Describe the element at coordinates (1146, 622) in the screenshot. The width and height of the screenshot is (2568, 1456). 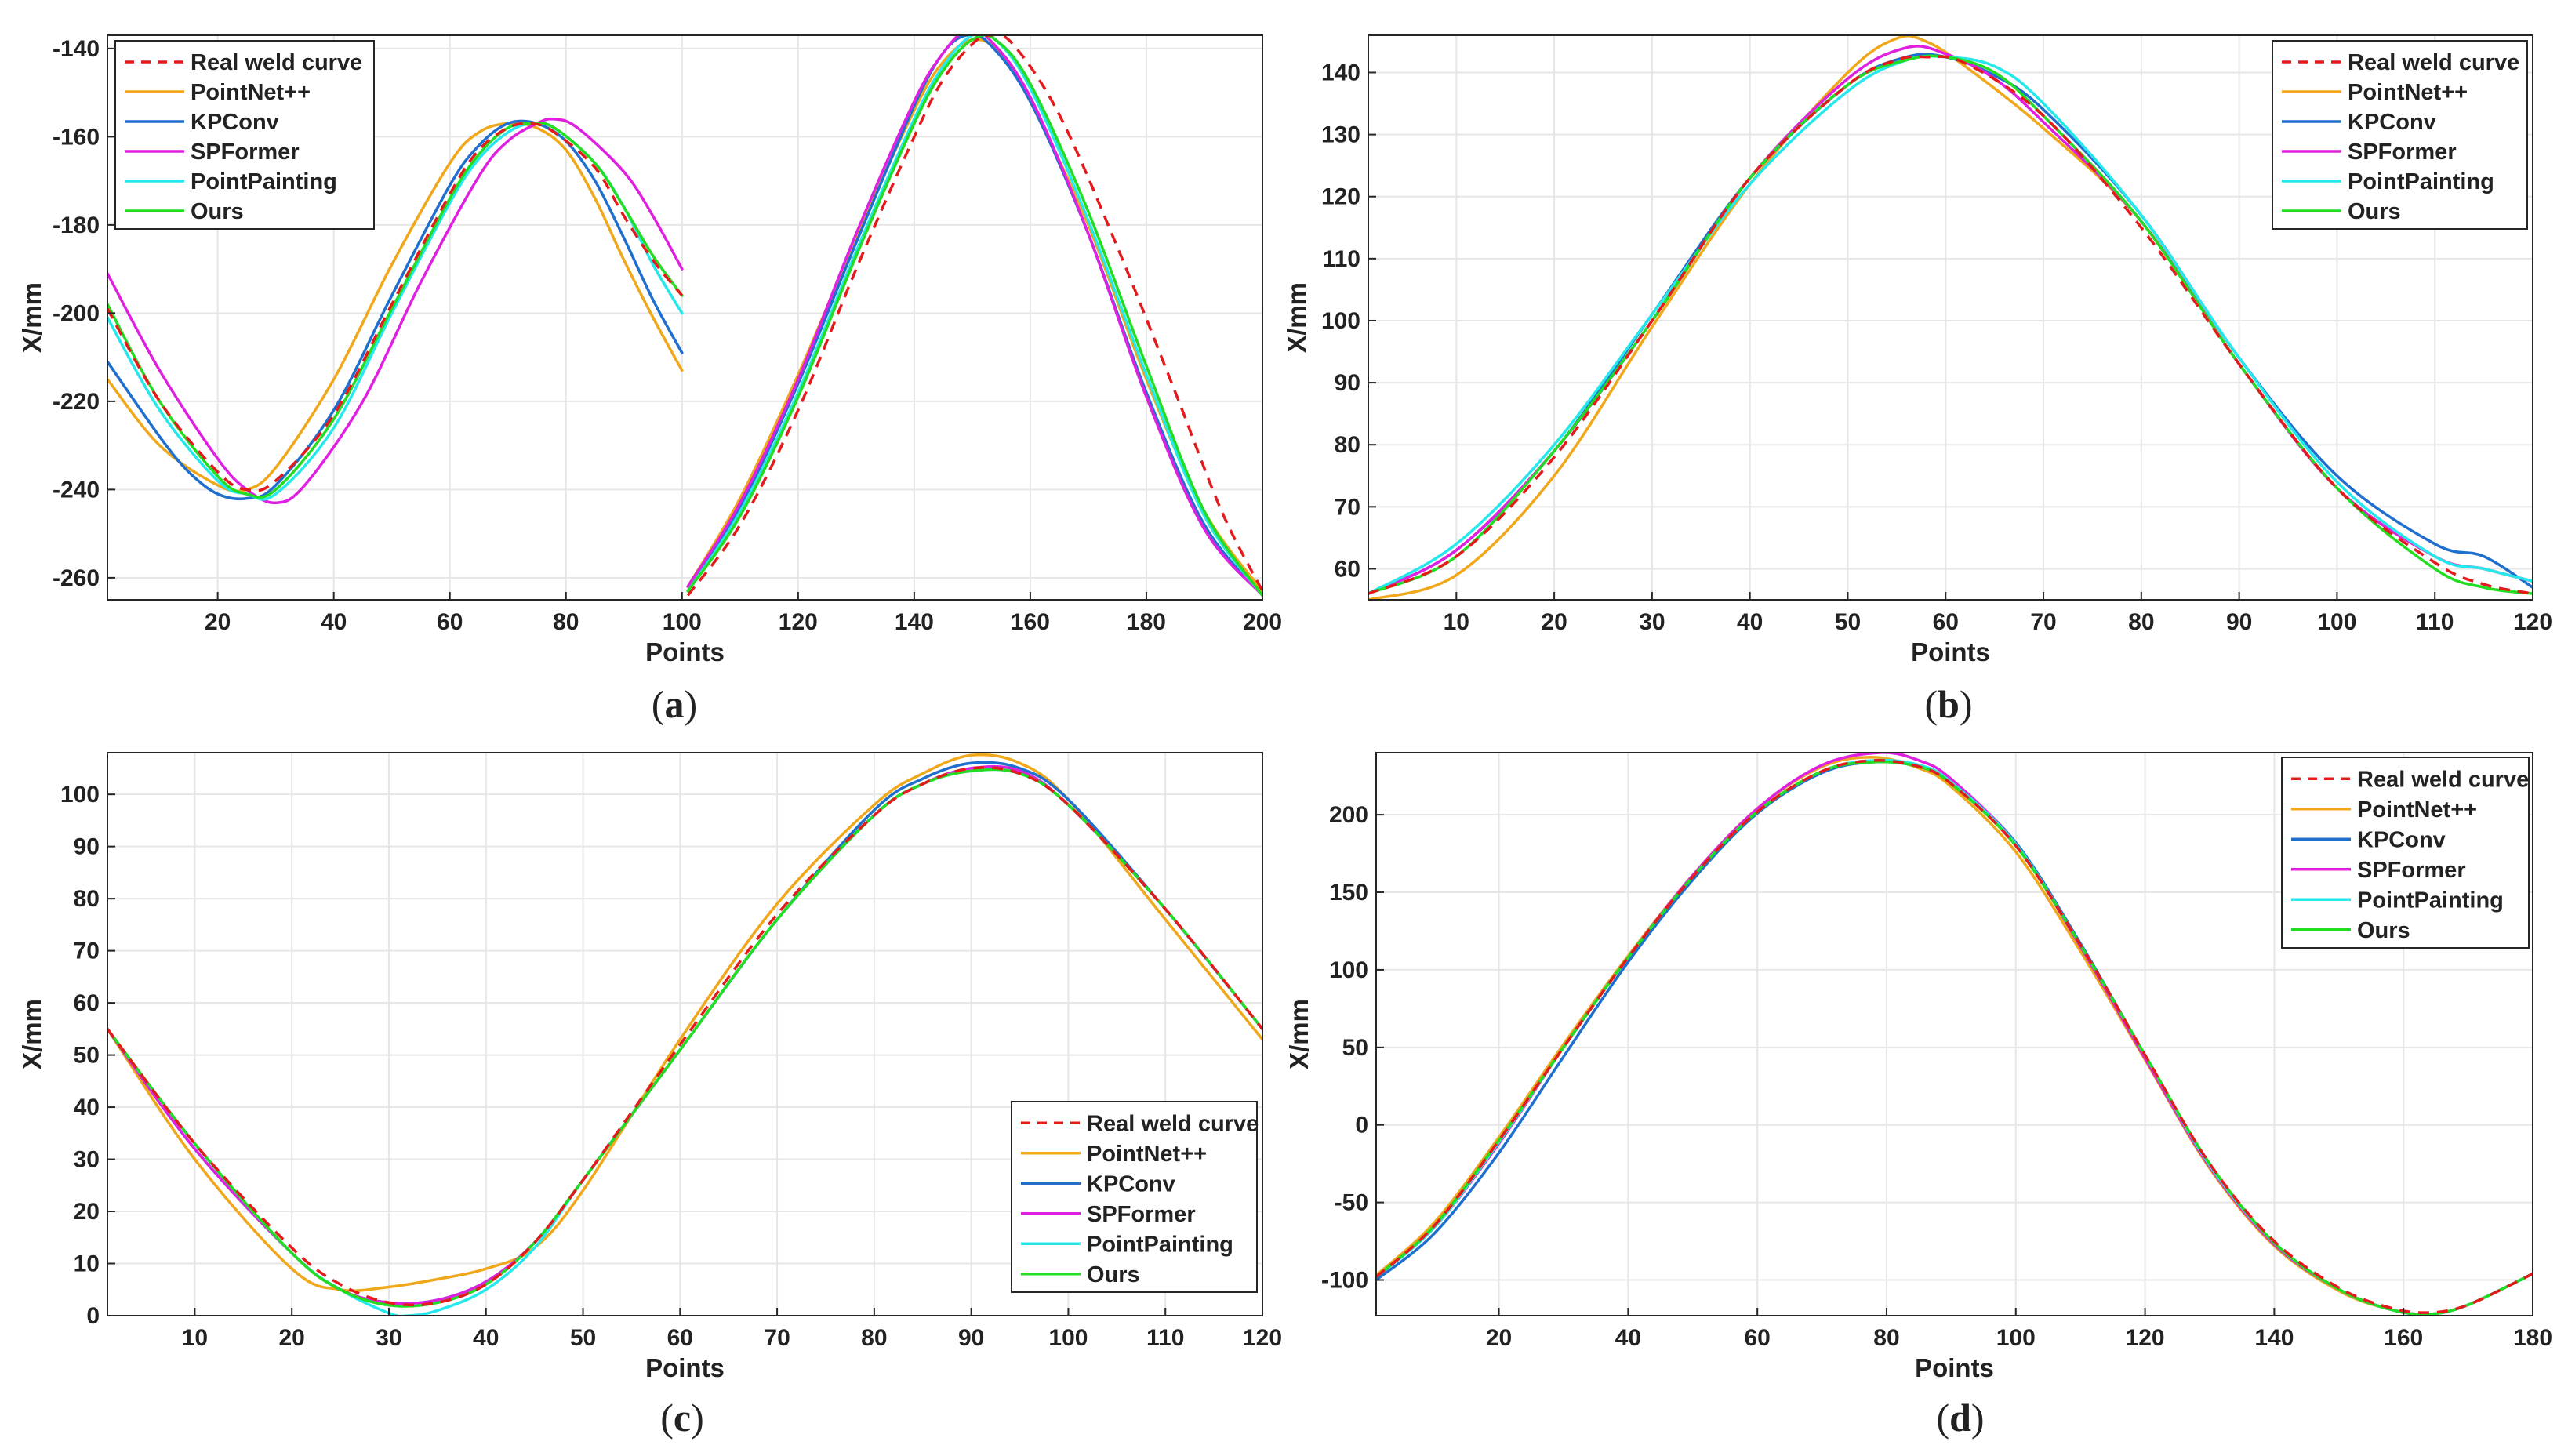
I see `x-tick-label: 180` at that location.